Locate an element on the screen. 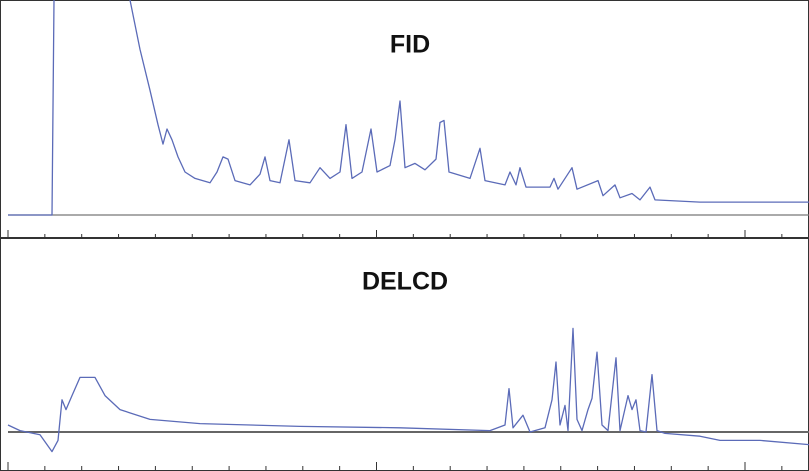 The image size is (809, 471). chart-title: FID is located at coordinates (410, 45).